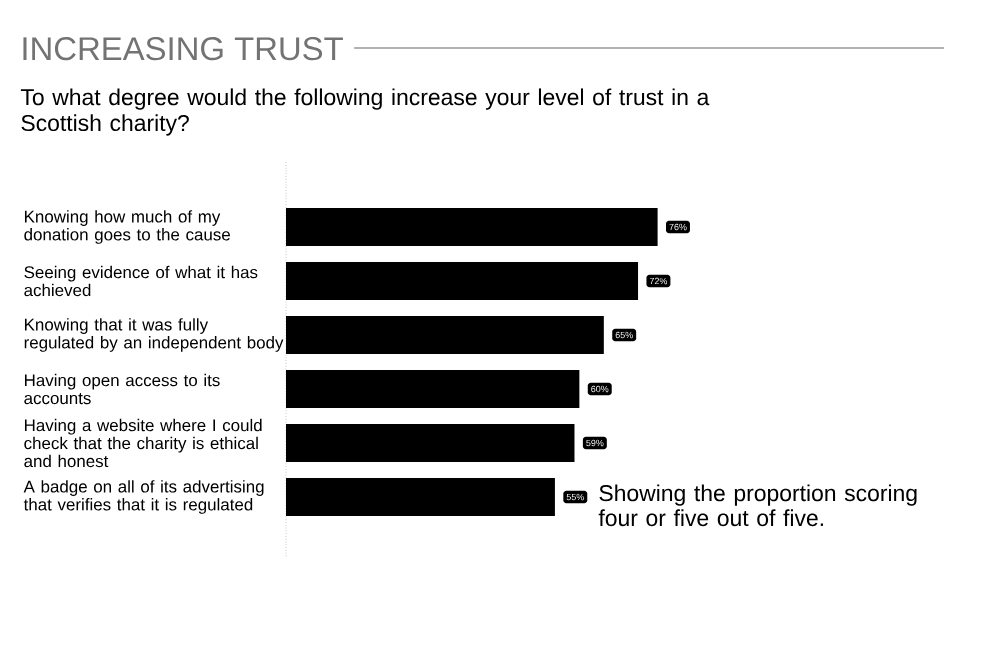 The width and height of the screenshot is (1000, 658). Describe the element at coordinates (122, 389) in the screenshot. I see `y-tick-label: Having open access to its accounts` at that location.